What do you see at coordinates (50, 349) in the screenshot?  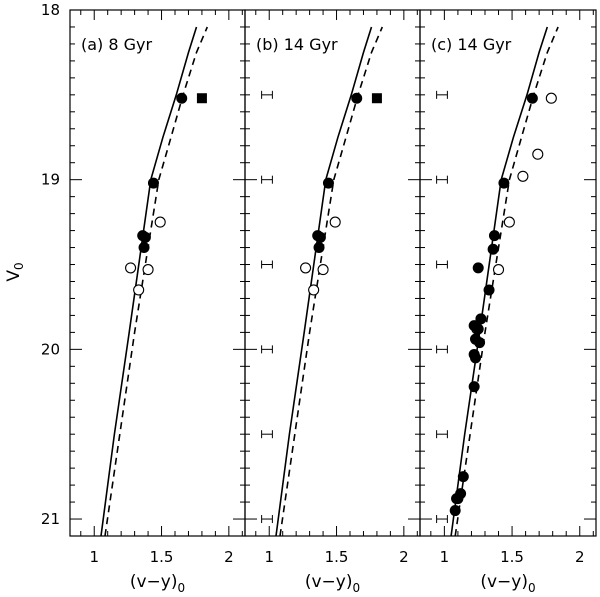 I see `y-tick-label: 20` at bounding box center [50, 349].